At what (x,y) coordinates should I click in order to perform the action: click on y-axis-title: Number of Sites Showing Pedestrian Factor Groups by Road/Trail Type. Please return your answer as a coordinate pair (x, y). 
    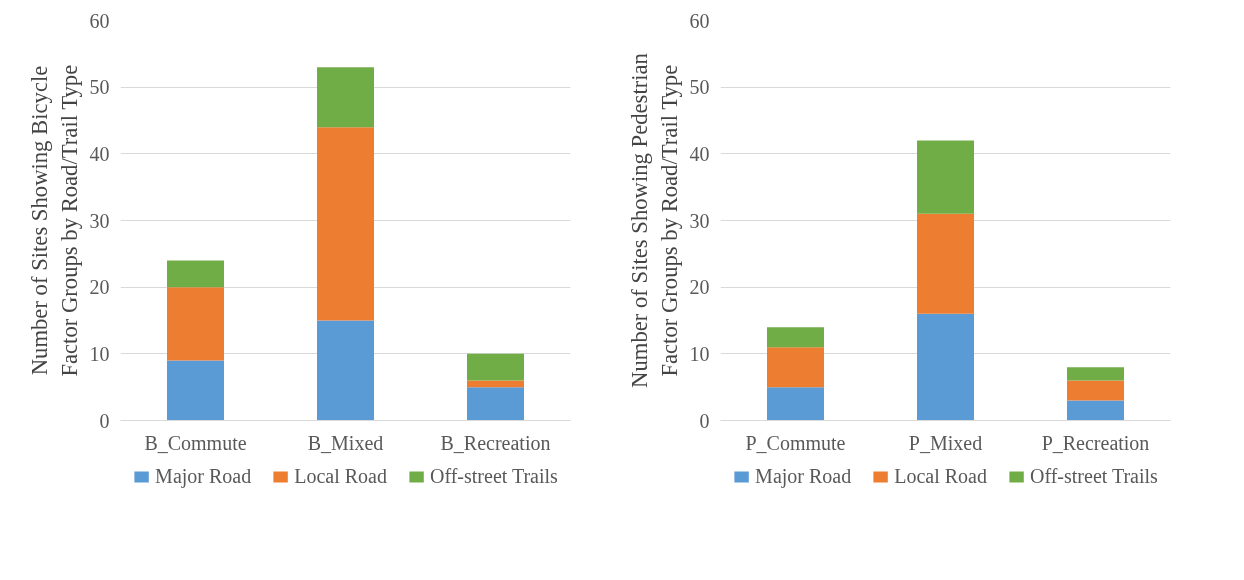
    Looking at the image, I should click on (654, 220).